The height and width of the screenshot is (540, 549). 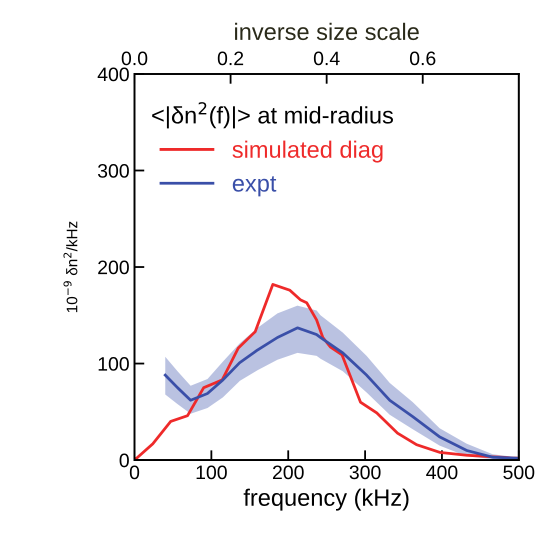 What do you see at coordinates (518, 472) in the screenshot?
I see `x-tick-label: 500` at bounding box center [518, 472].